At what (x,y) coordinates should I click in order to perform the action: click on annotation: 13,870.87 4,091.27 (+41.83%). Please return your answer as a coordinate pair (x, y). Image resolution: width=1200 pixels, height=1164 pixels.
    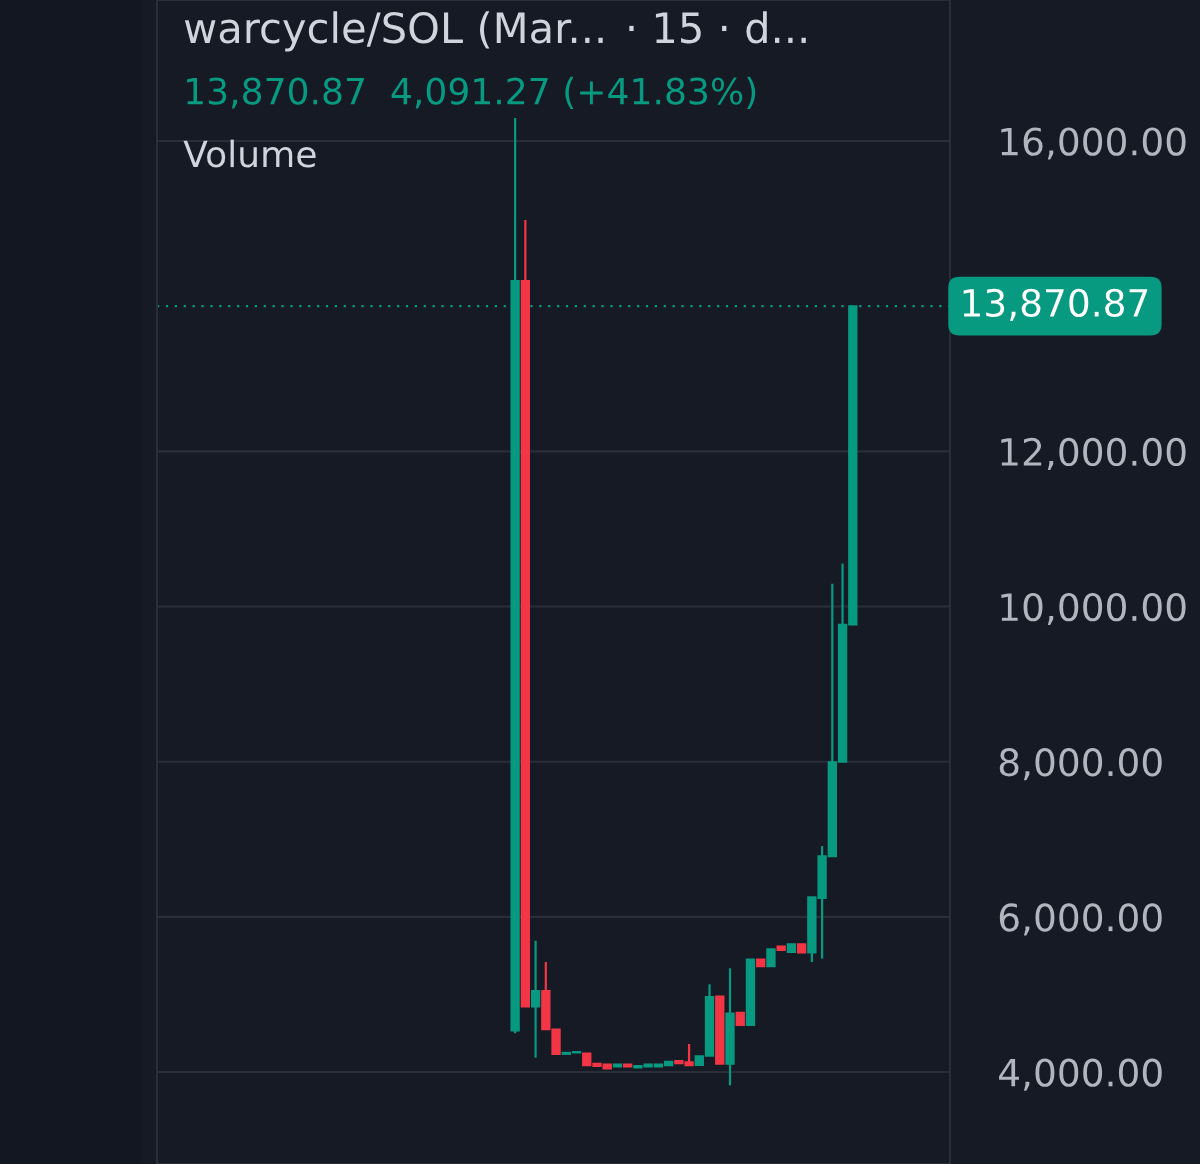
    Looking at the image, I should click on (471, 93).